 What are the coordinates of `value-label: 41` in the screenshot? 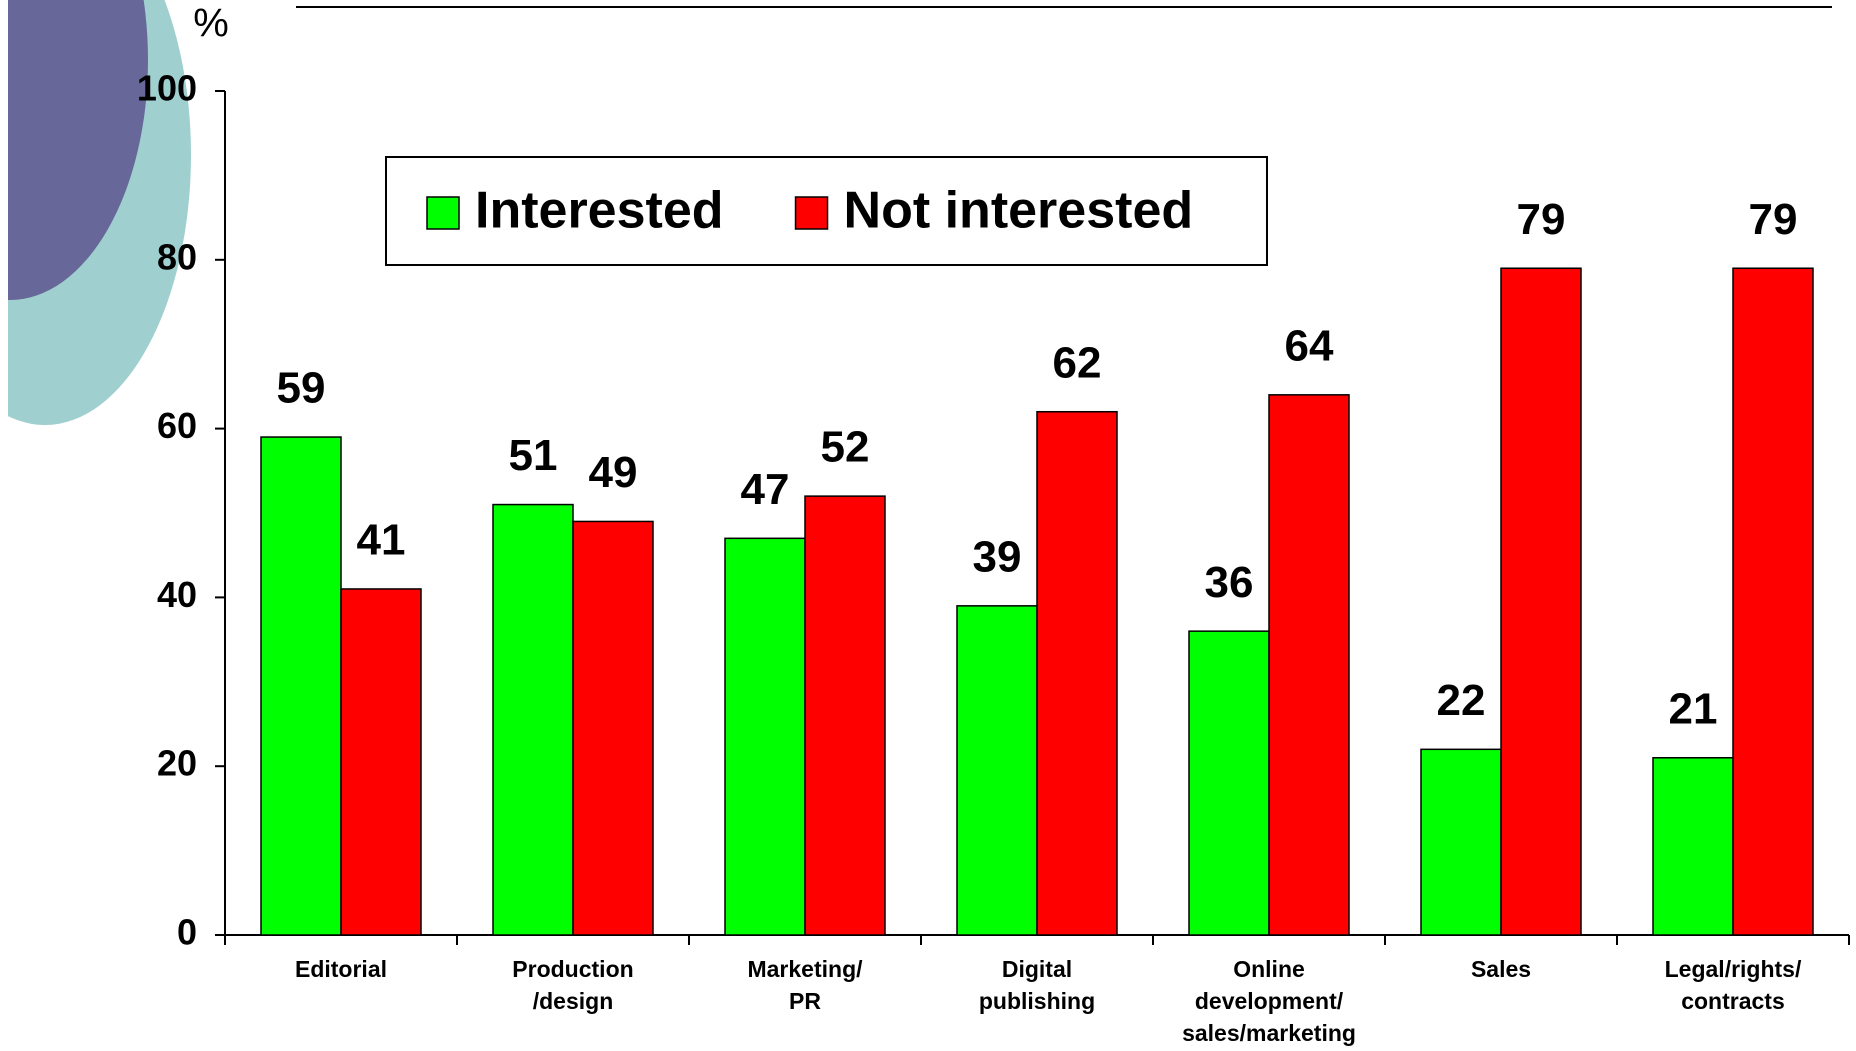 It's located at (381, 540).